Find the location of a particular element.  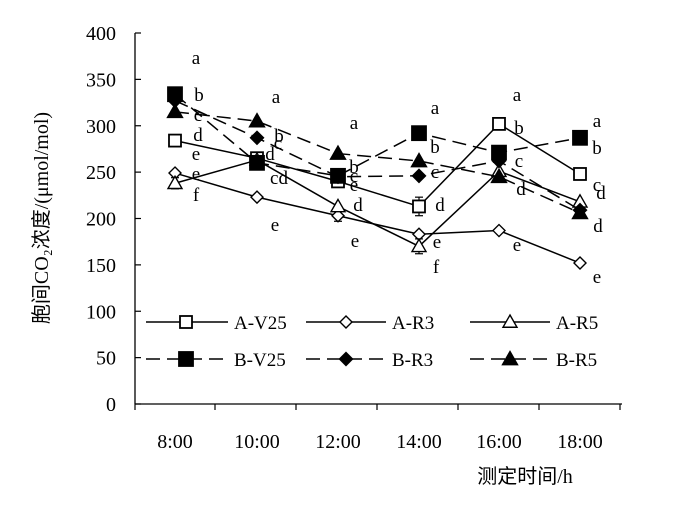

y-tick-label: 200 is located at coordinates (101, 220).